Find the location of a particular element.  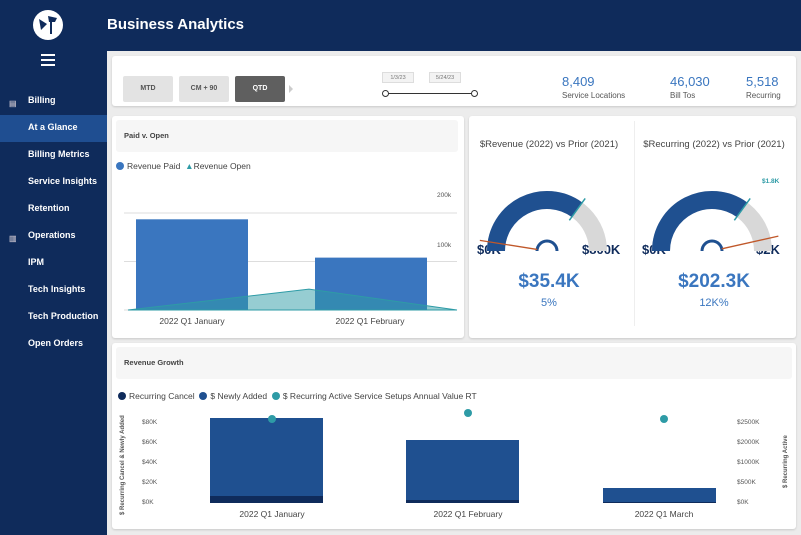

sidebar-item-label: Open Orders is located at coordinates (56, 343).